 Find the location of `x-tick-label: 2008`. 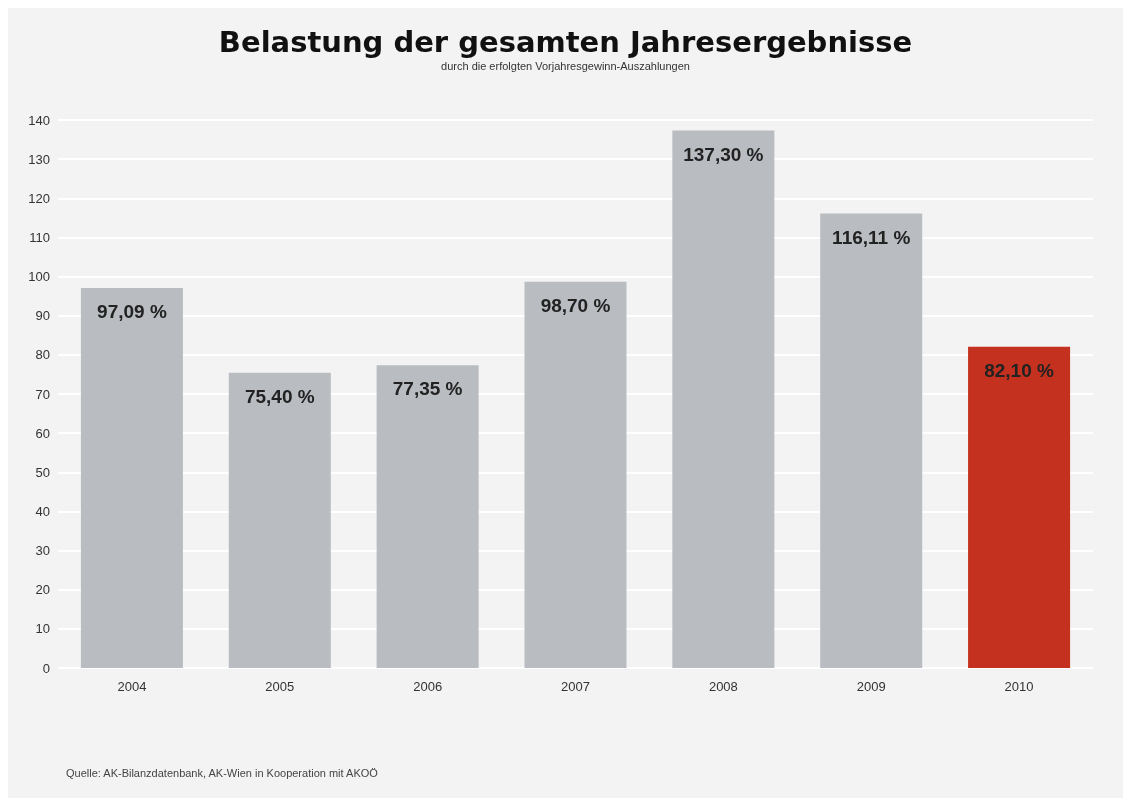

x-tick-label: 2008 is located at coordinates (723, 686).